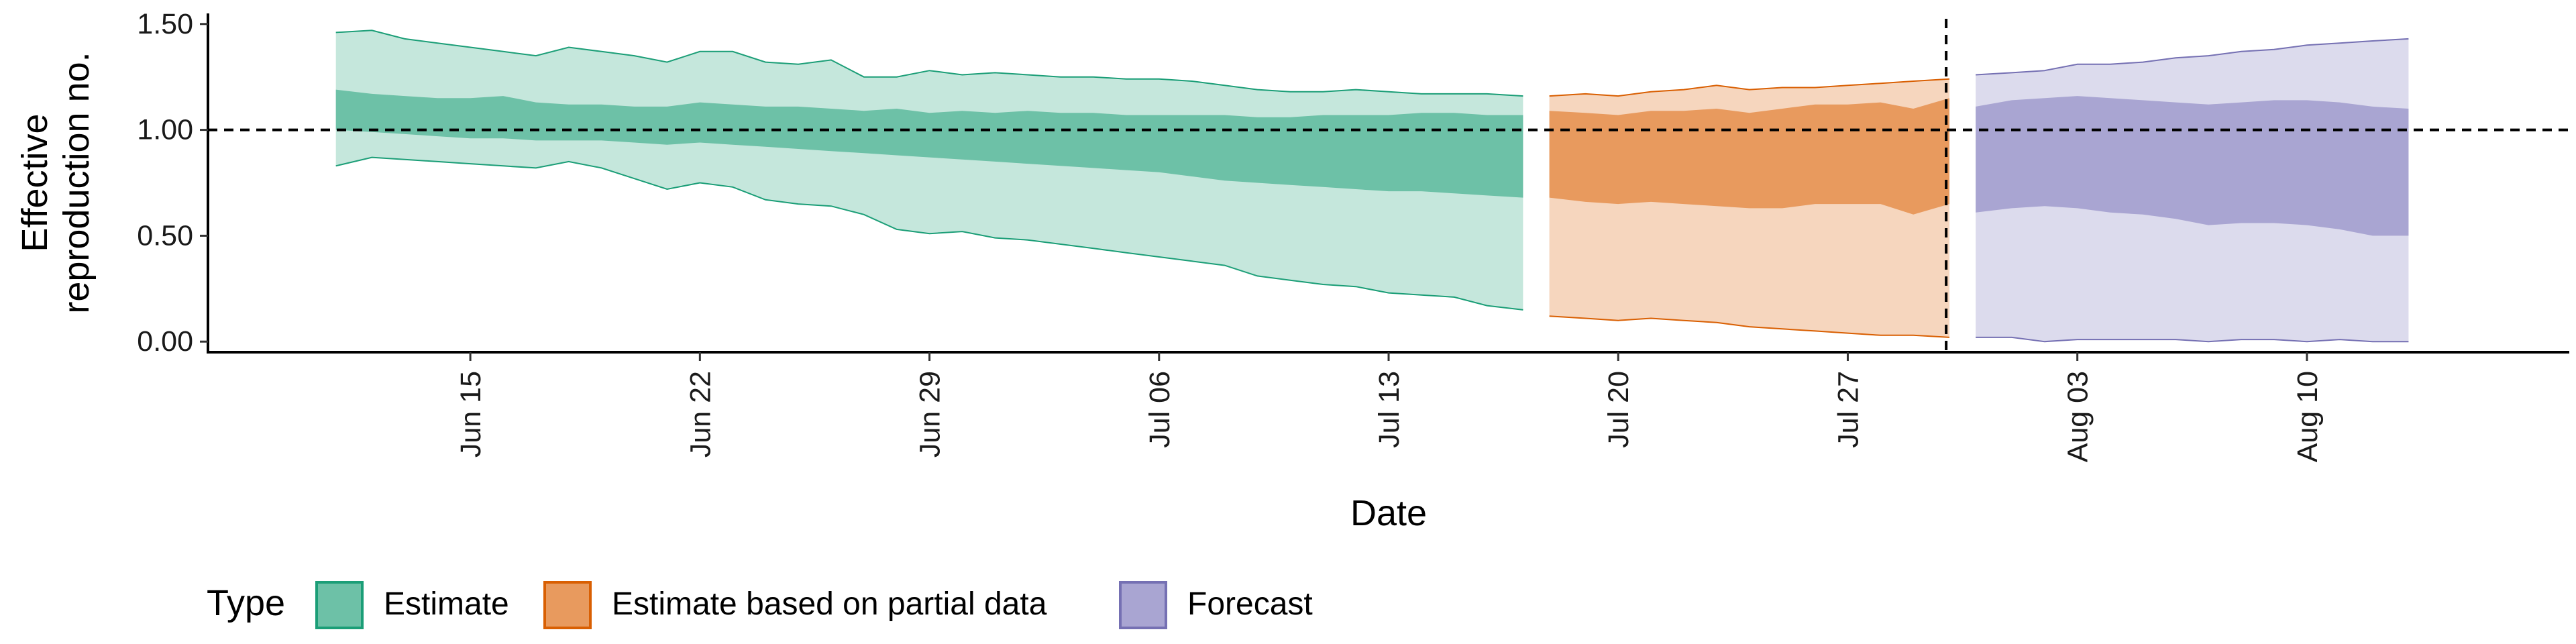  I want to click on x-tick-label-1: Jun 22, so click(700, 414).